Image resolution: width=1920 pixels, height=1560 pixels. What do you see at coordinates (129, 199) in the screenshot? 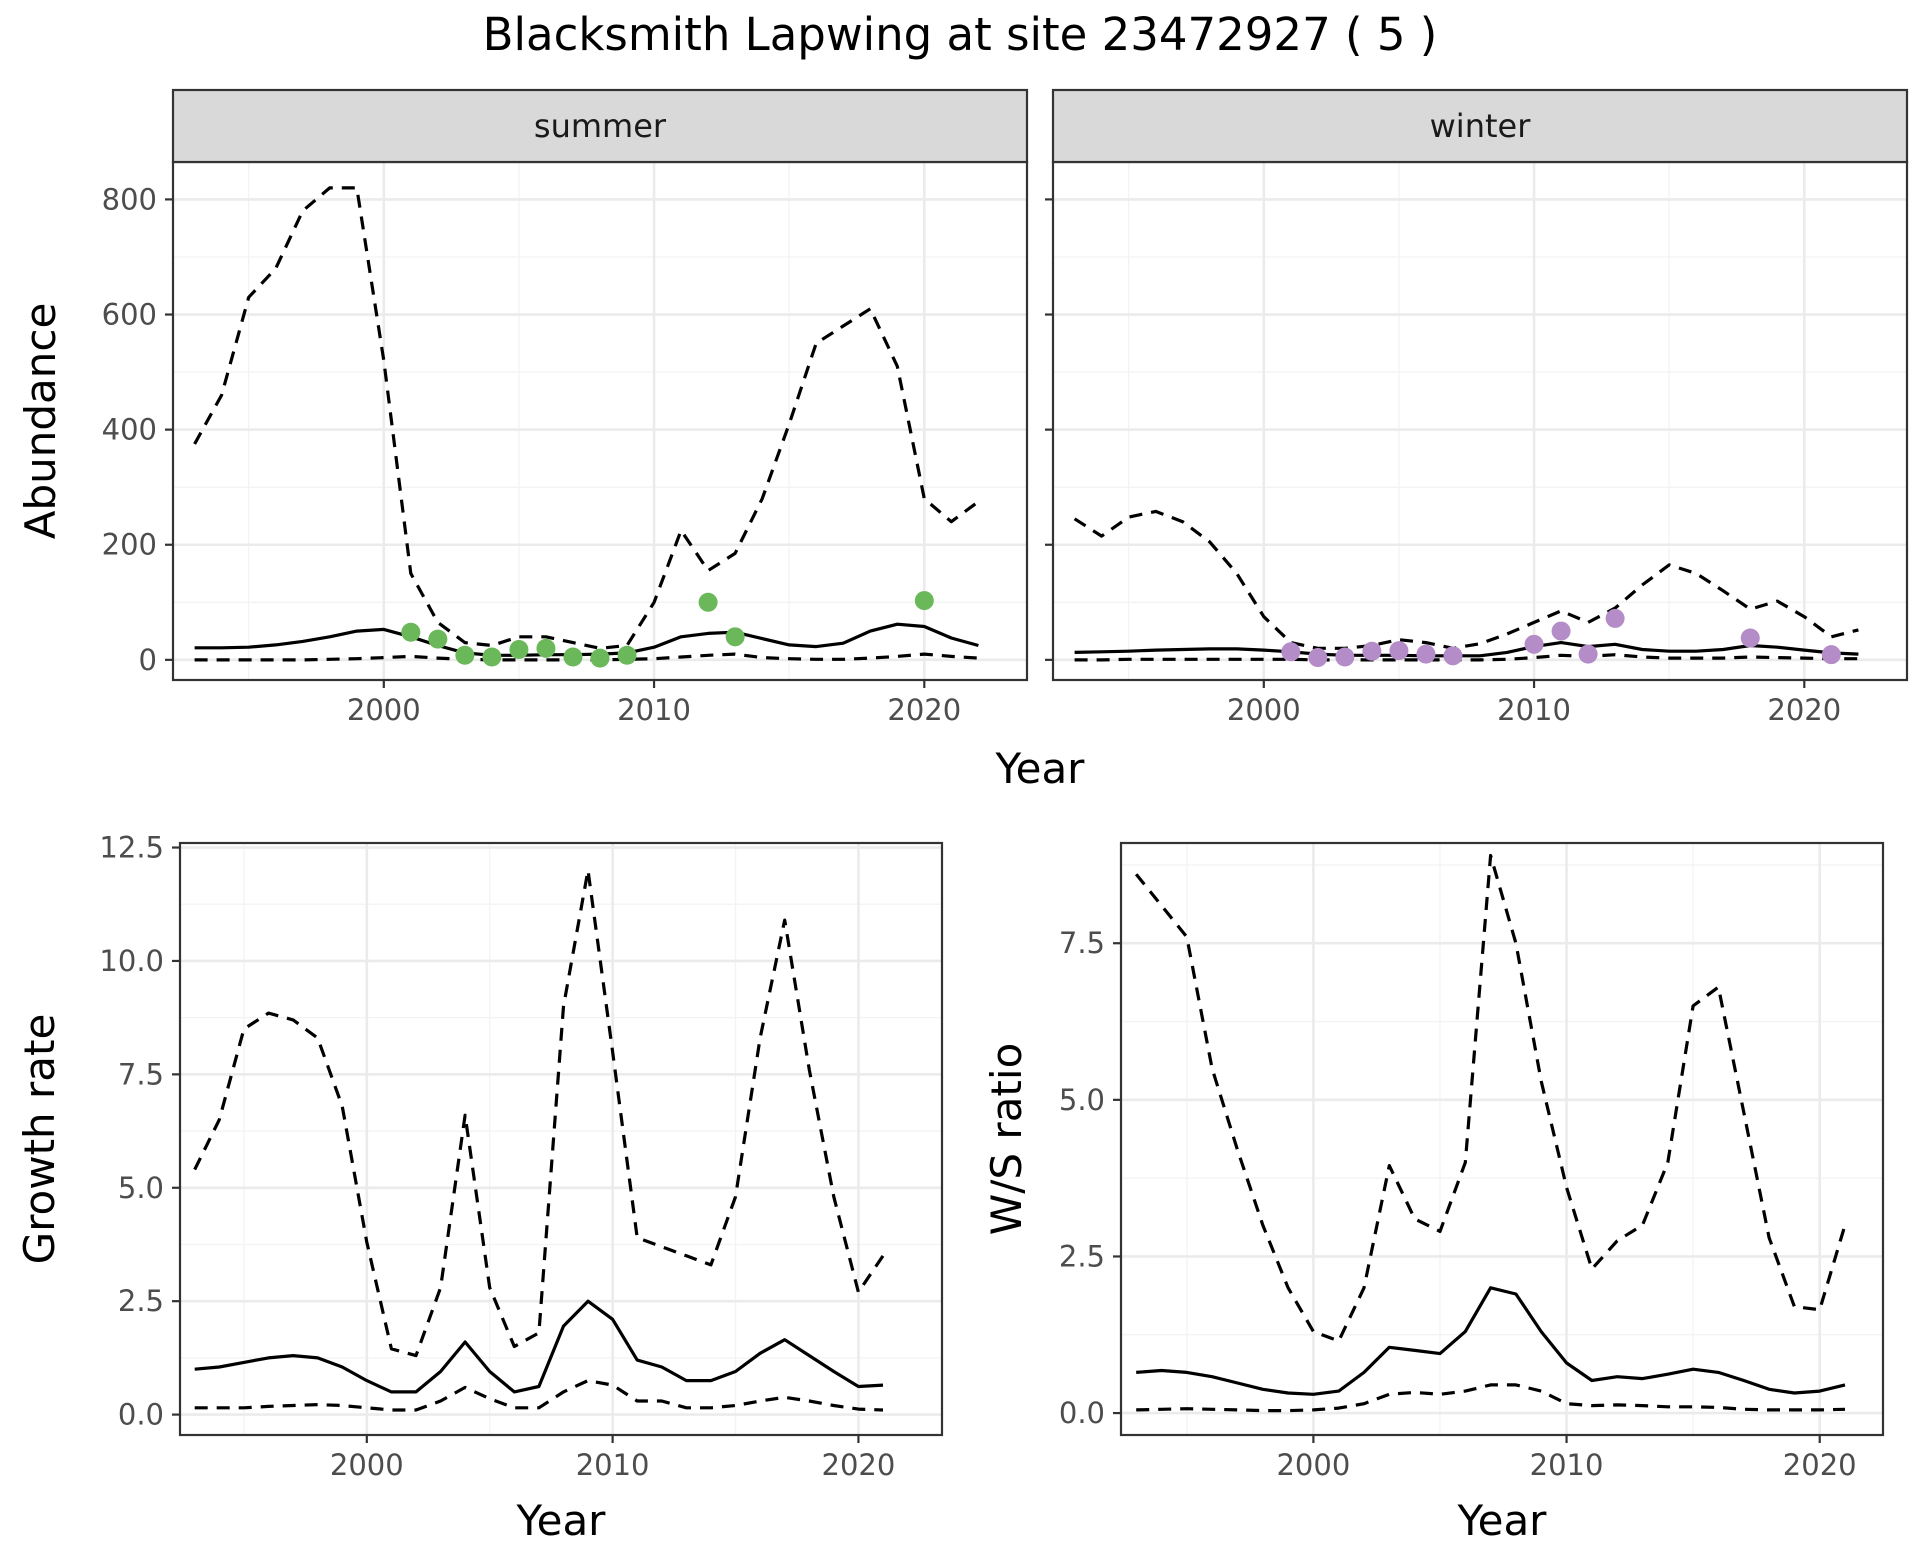
I see `y-tick-label: 800` at bounding box center [129, 199].